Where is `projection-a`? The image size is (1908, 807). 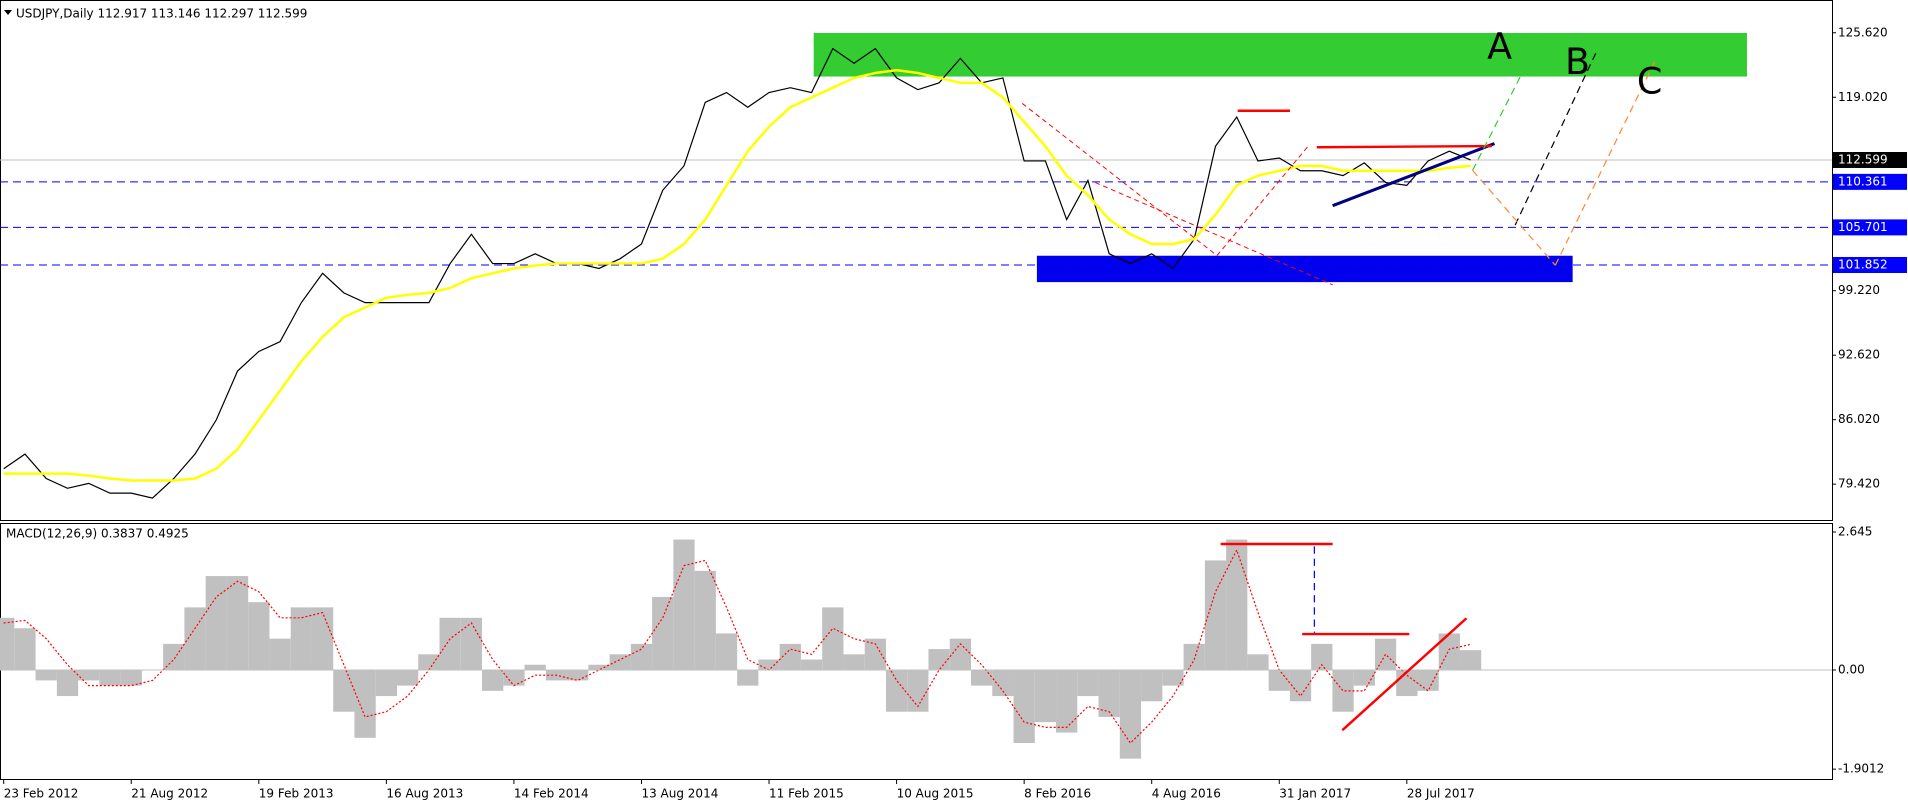
projection-a is located at coordinates (1506, 104).